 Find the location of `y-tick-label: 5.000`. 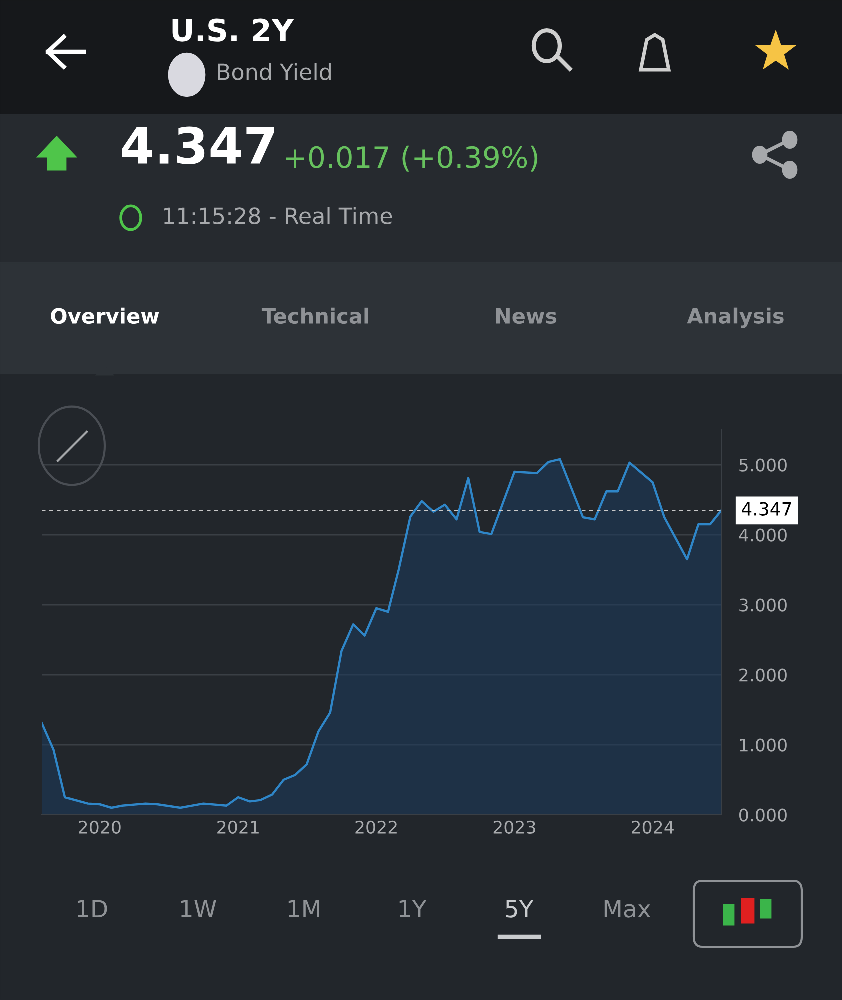

y-tick-label: 5.000 is located at coordinates (763, 465).